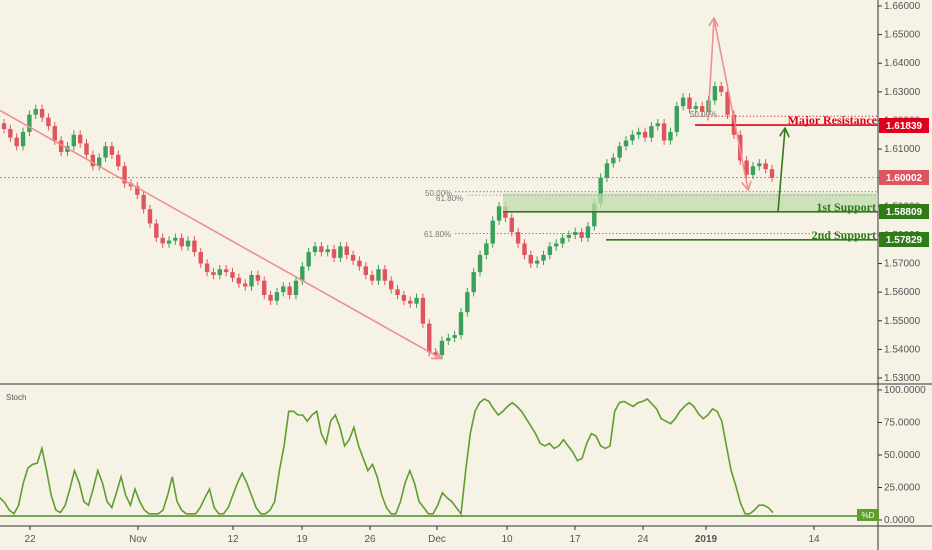  I want to click on resistance-price-text: 1.61839, so click(904, 126).